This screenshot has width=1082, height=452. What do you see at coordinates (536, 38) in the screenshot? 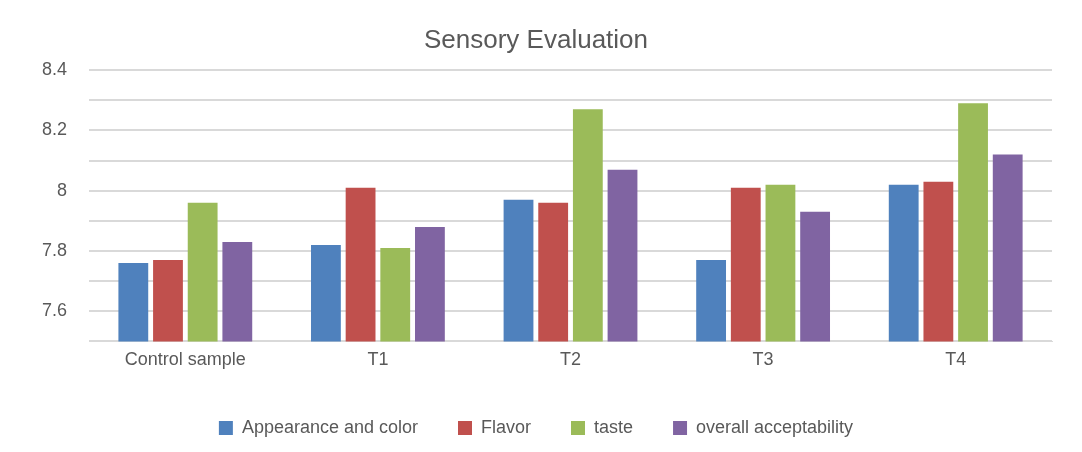
I see `chart-title: Sensory Evaluation` at bounding box center [536, 38].